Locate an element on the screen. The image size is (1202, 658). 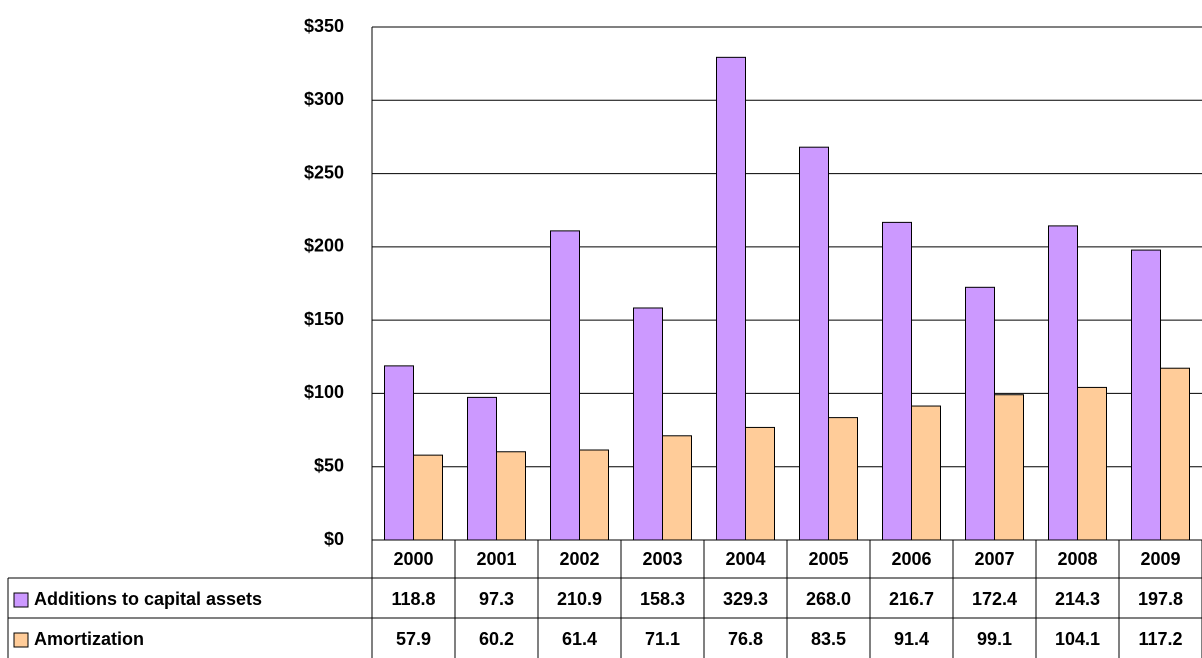
table-value: 216.7 is located at coordinates (911, 599).